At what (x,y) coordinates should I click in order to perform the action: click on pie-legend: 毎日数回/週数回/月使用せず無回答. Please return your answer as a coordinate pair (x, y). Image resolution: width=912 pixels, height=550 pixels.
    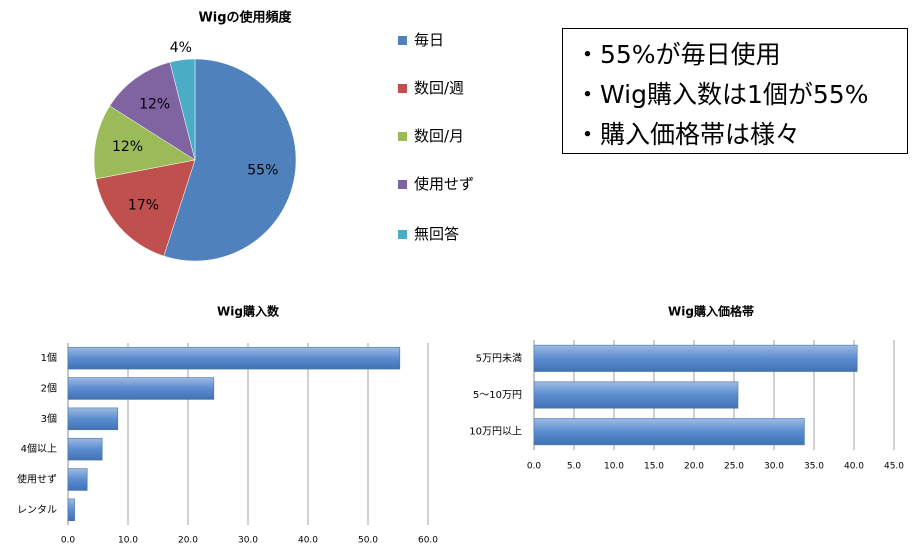
    Looking at the image, I should click on (443, 137).